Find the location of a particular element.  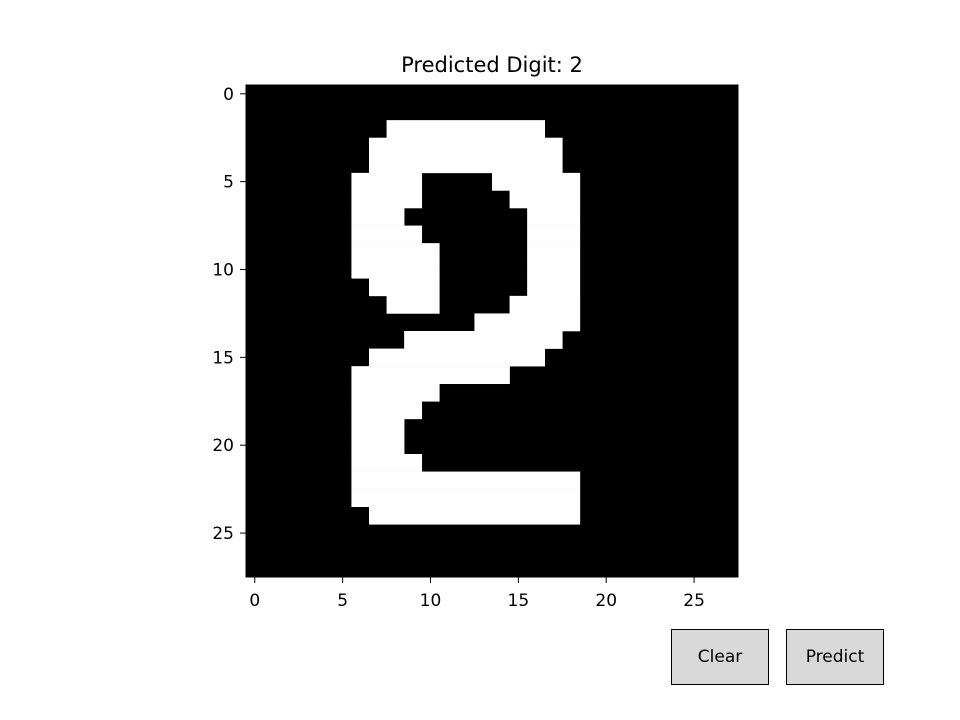

predict-button: Predict is located at coordinates (835, 657).